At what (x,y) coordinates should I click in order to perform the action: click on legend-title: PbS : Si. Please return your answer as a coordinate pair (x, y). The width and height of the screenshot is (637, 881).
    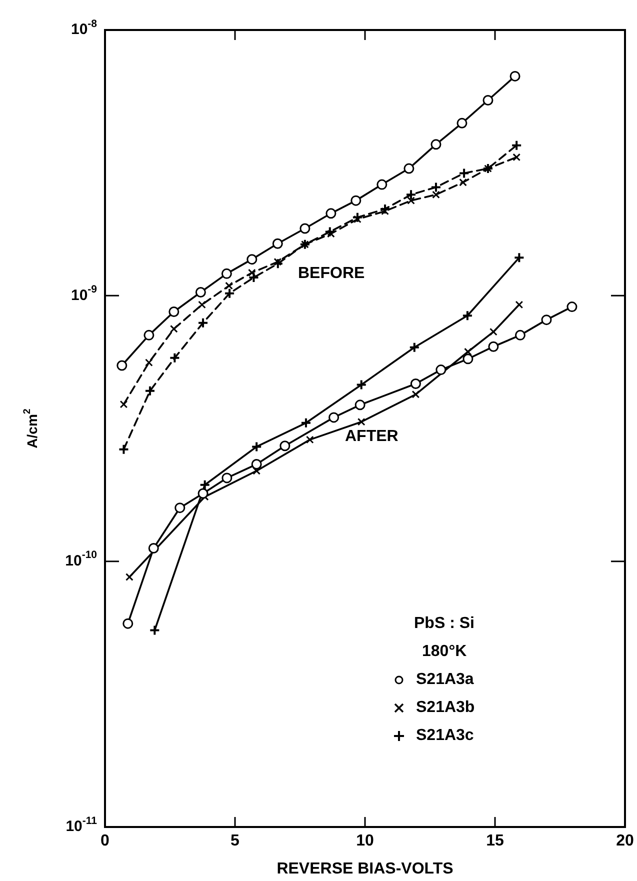
    Looking at the image, I should click on (444, 624).